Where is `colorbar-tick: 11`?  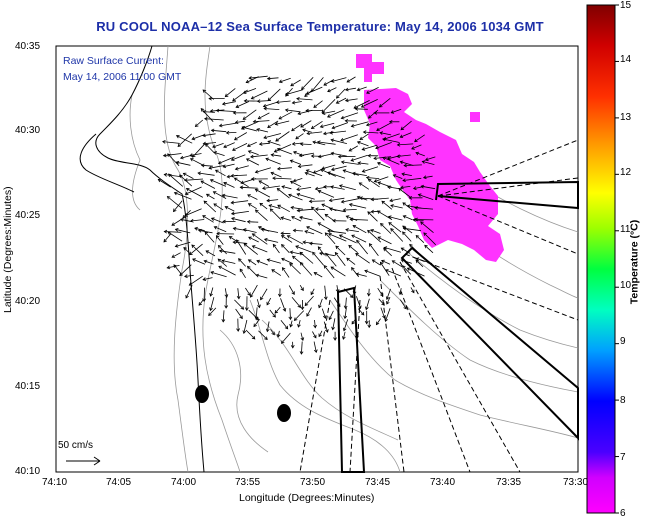
colorbar-tick: 11 is located at coordinates (625, 229).